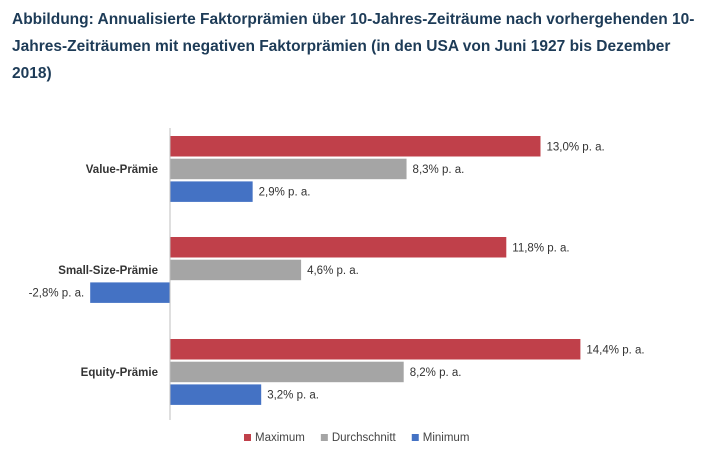 The height and width of the screenshot is (456, 710). I want to click on data-label-value-pr-mie-minimum: 2,9% p. a., so click(285, 193).